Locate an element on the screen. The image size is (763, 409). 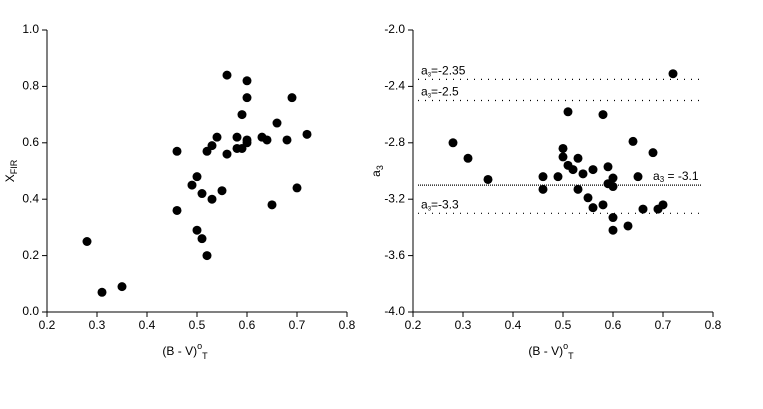
y-tick-label: -2.0 is located at coordinates (394, 29).